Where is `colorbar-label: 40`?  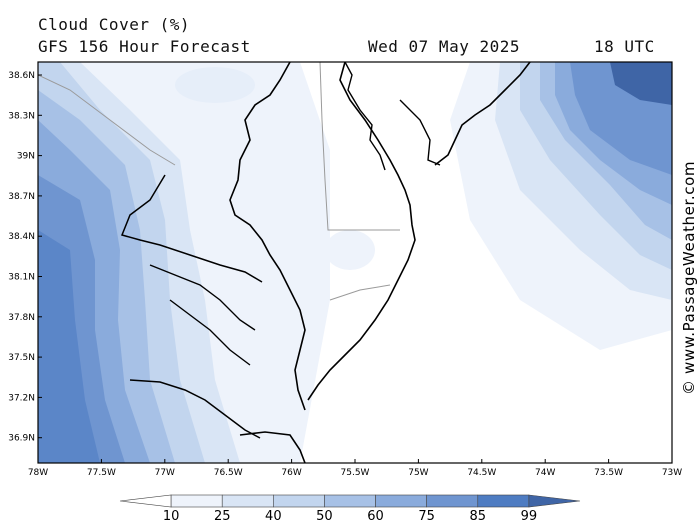
colorbar-label: 40 is located at coordinates (273, 516).